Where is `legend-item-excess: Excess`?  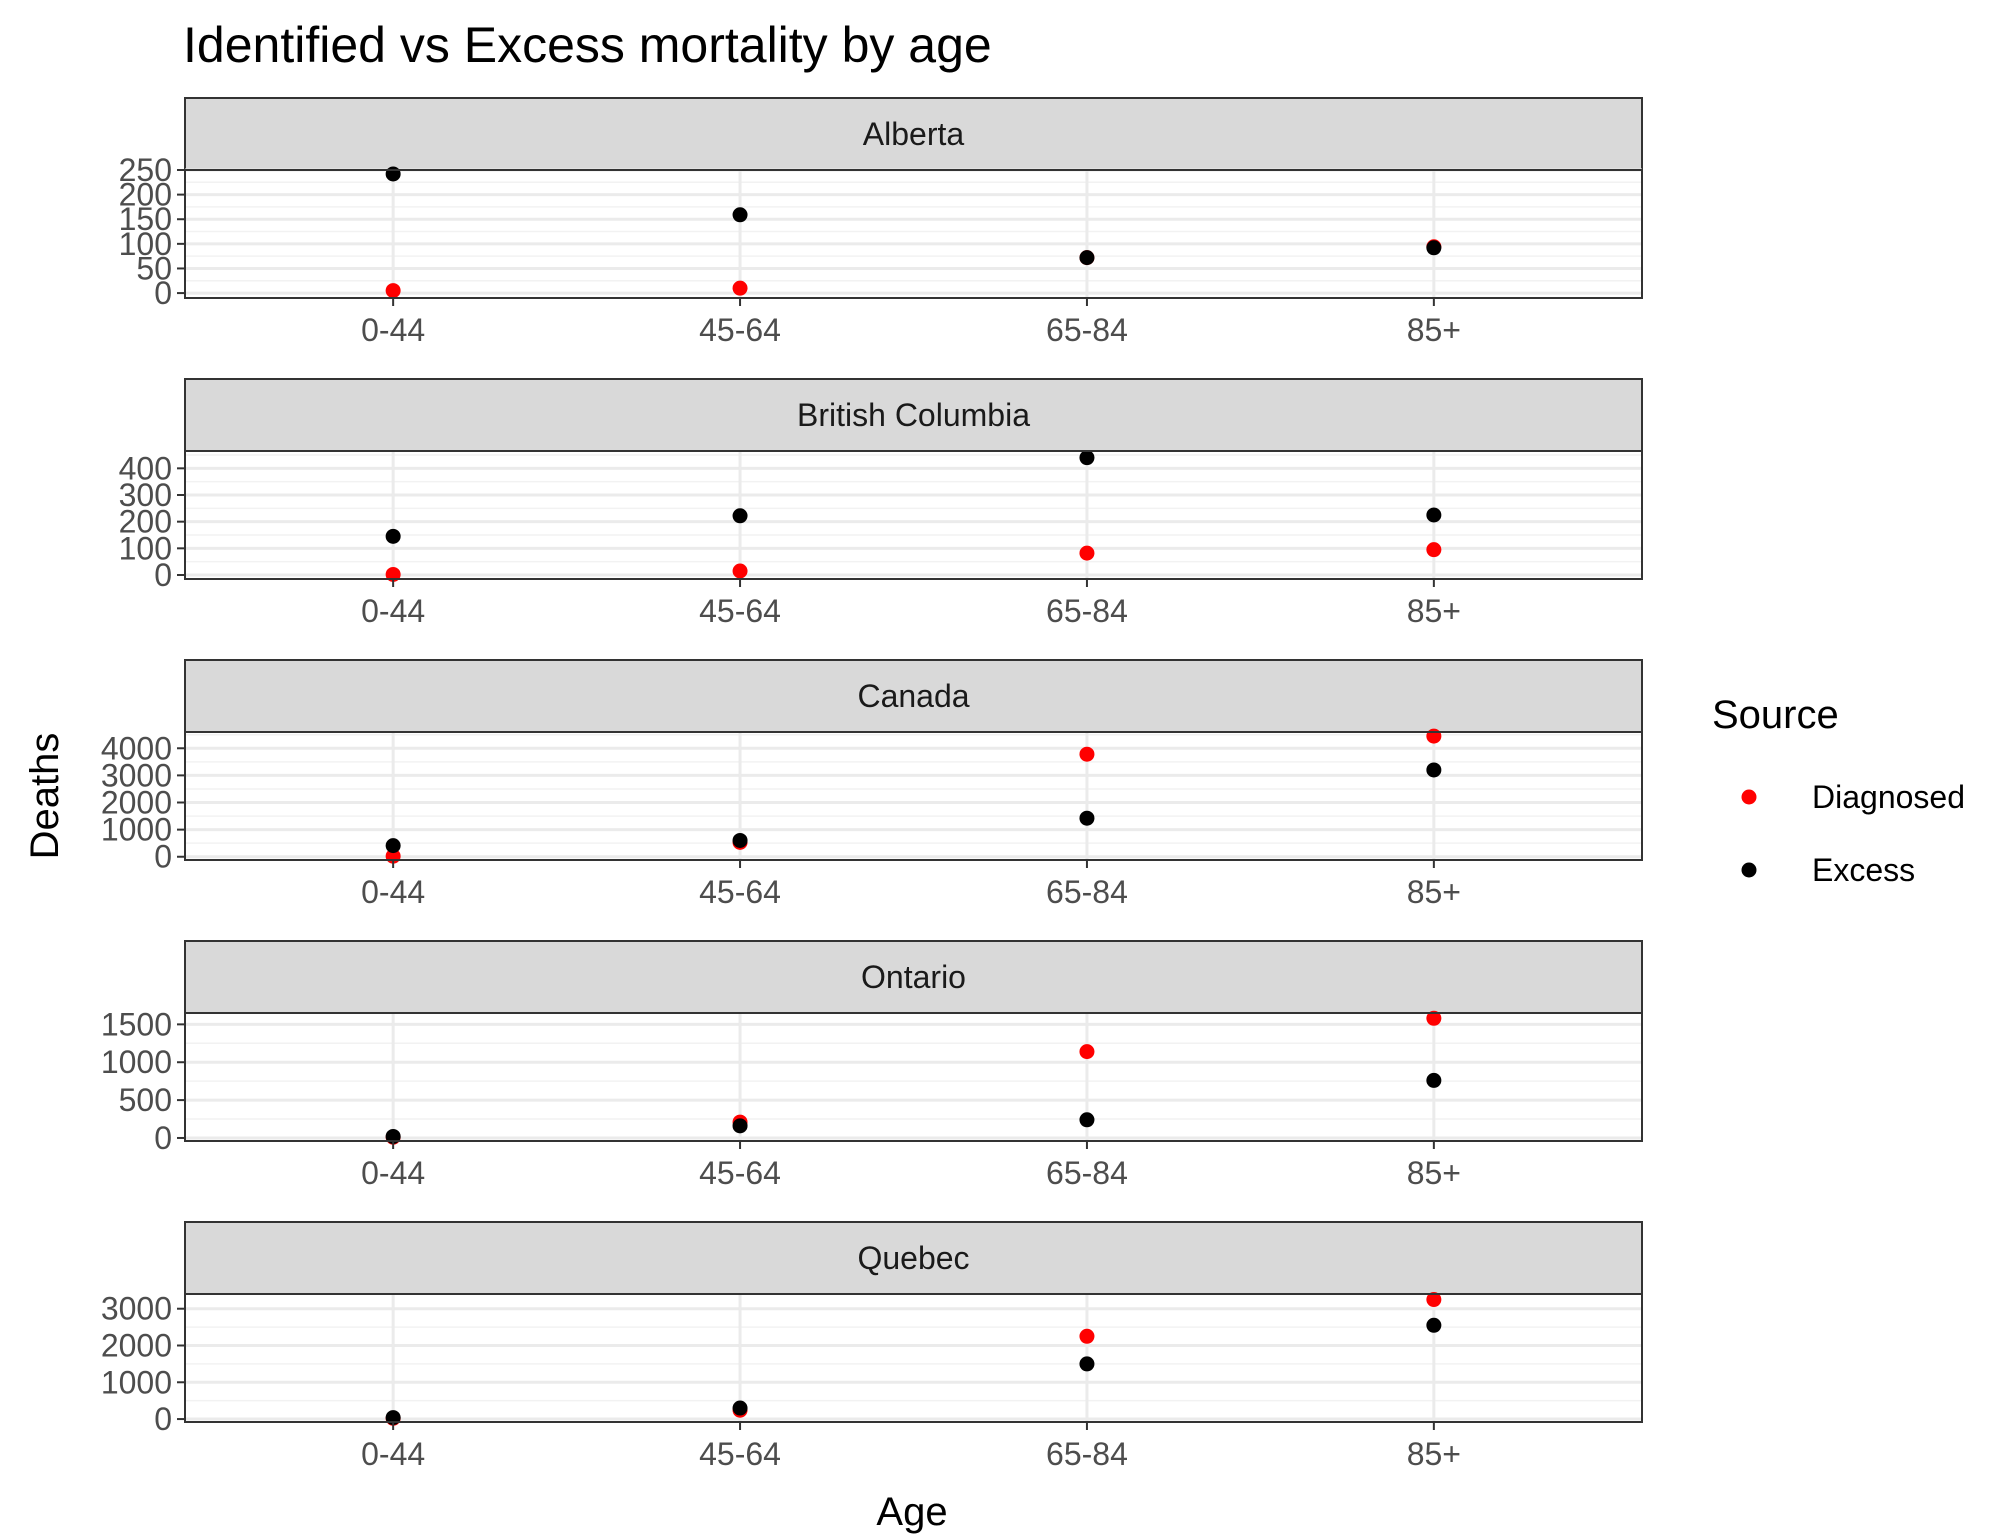
legend-item-excess: Excess is located at coordinates (1828, 870).